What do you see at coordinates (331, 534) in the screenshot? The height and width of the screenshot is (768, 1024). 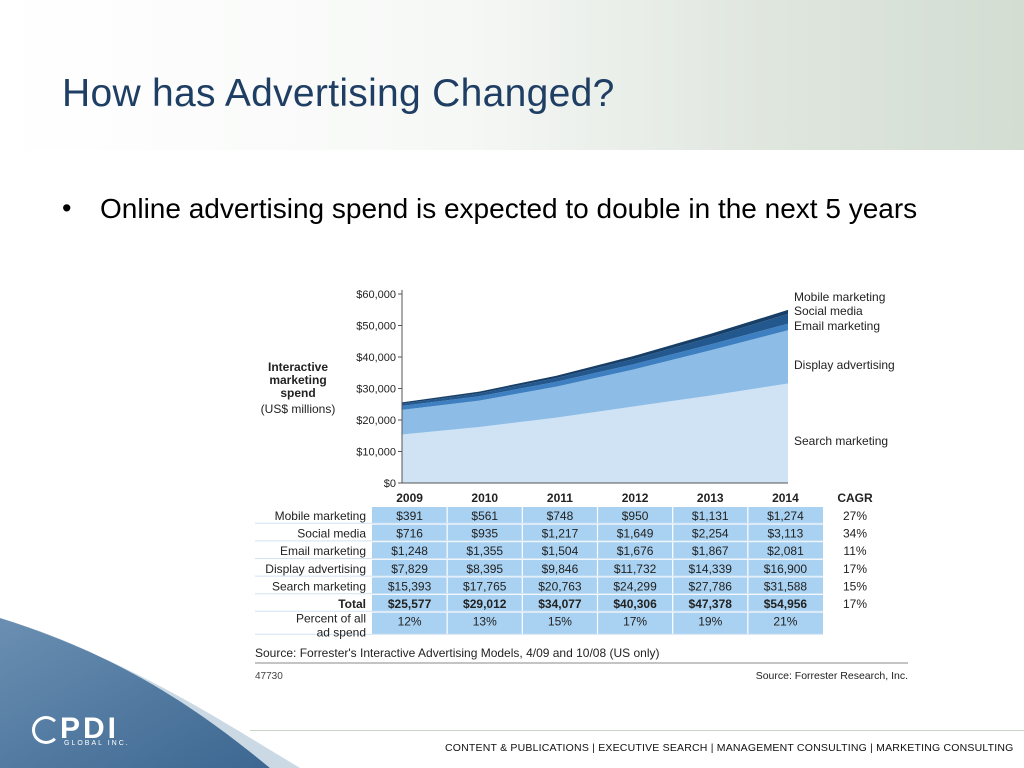 I see `table-row-label: Social media` at bounding box center [331, 534].